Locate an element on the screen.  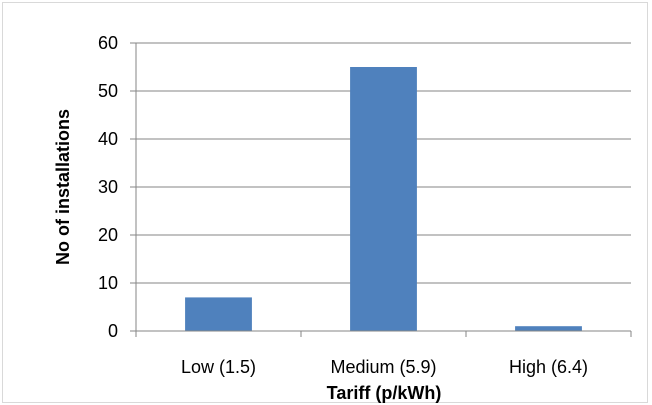
x-axis-title: Tariff (p/kWh) is located at coordinates (384, 393).